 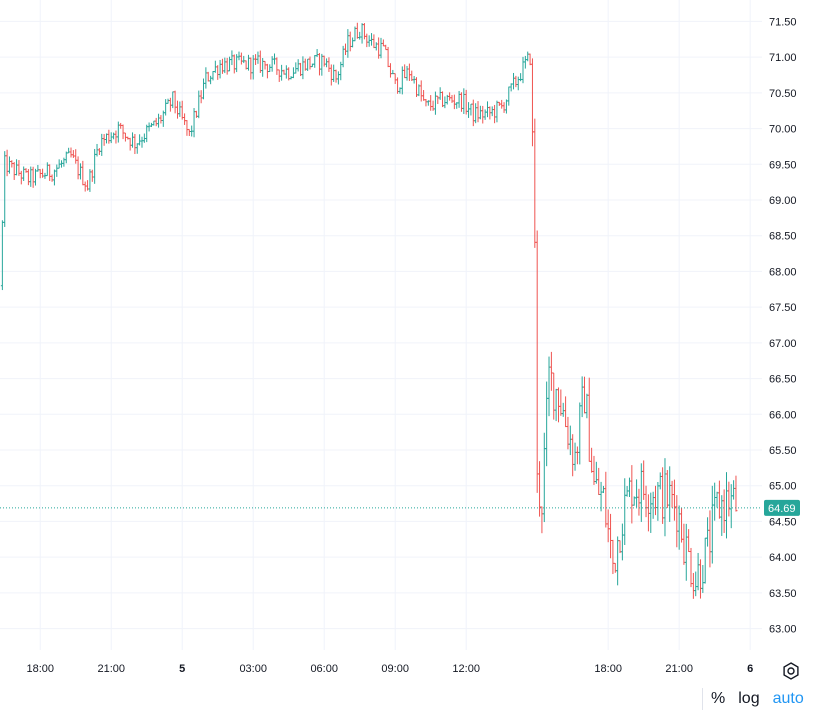 I want to click on log-scale-button: log, so click(x=749, y=698).